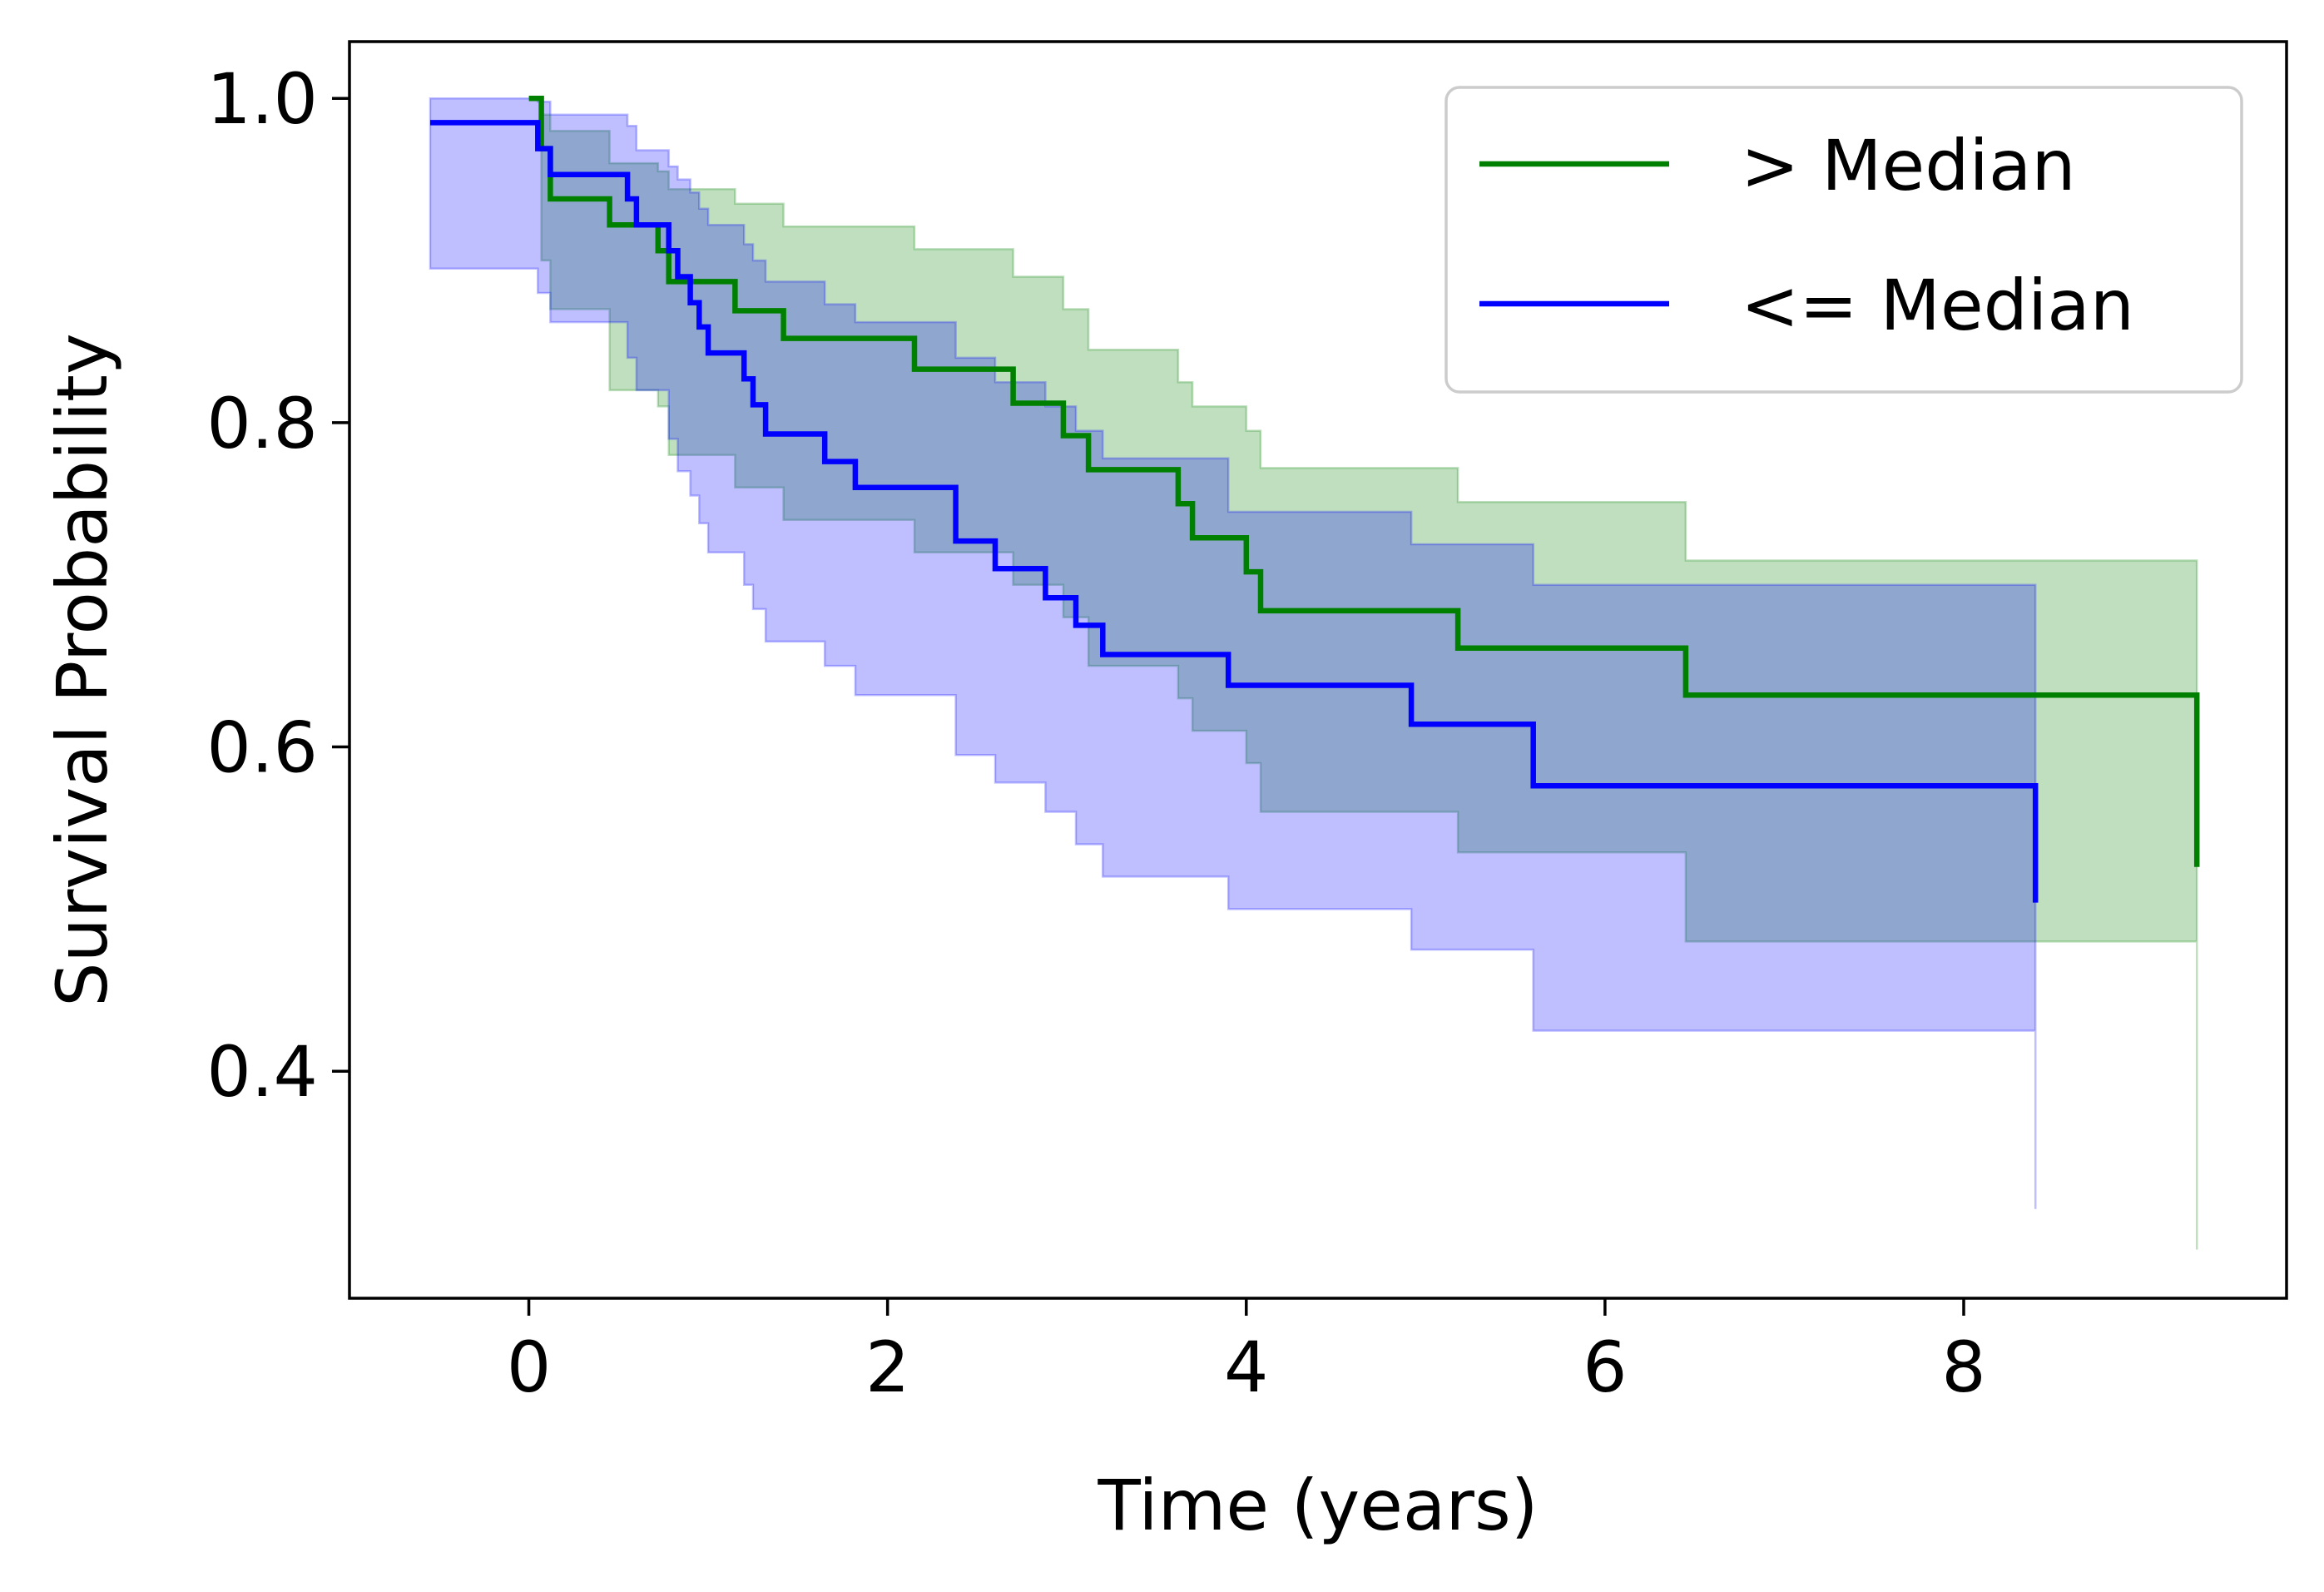  I want to click on x-tick-label: 4, so click(1246, 1367).